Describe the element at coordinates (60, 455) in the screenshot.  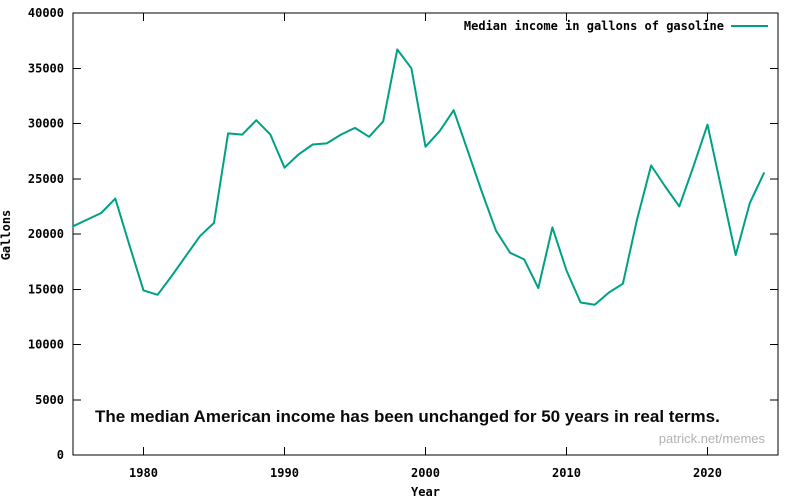
I see `y-tick-label: 0` at that location.